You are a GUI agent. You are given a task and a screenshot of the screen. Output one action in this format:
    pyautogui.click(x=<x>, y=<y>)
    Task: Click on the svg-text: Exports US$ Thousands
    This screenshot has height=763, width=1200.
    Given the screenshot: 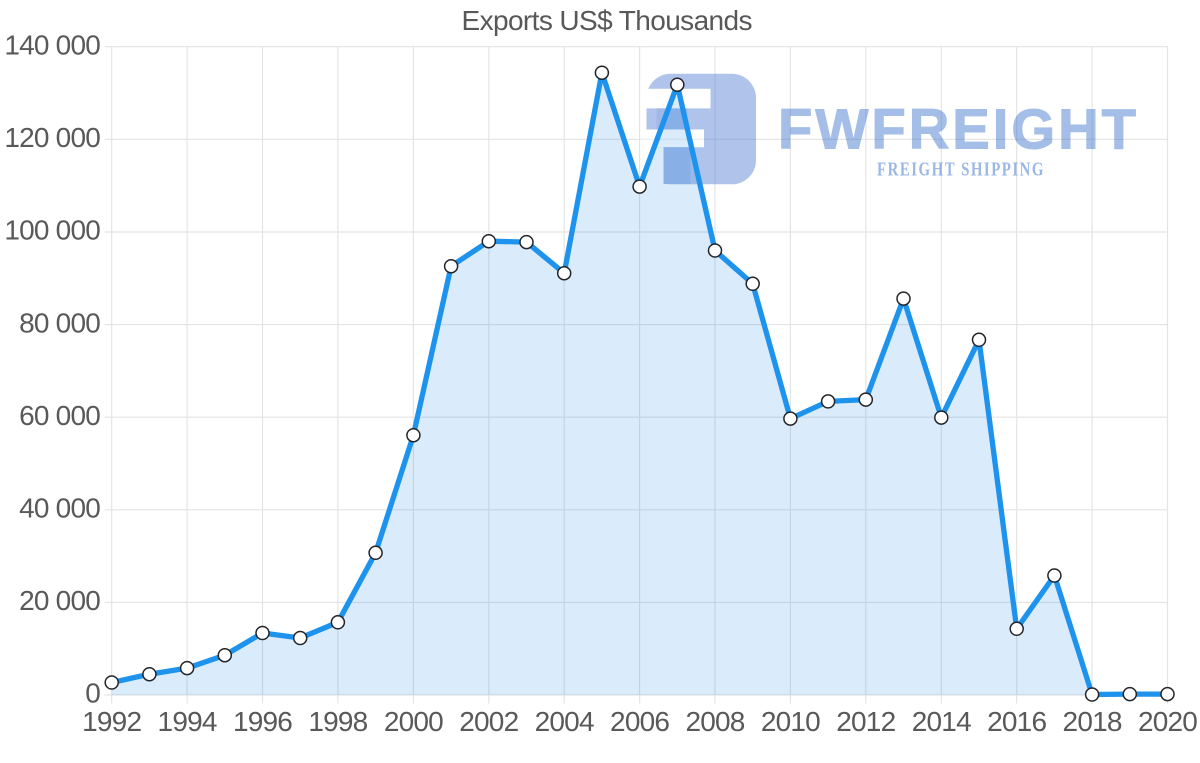 What is the action you would take?
    pyautogui.click(x=607, y=20)
    